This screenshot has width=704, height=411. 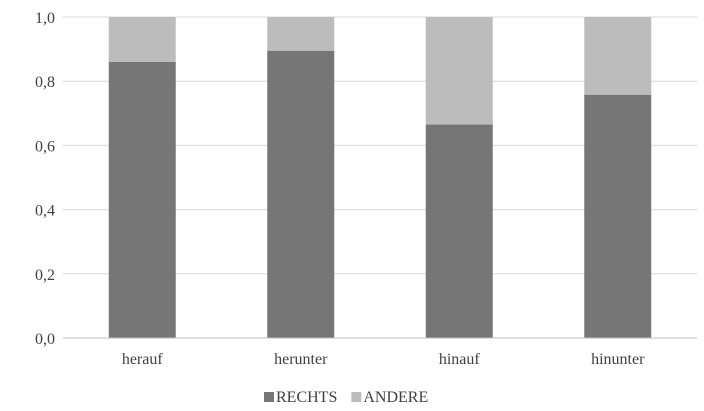 What do you see at coordinates (618, 359) in the screenshot?
I see `category-label: hinunter` at bounding box center [618, 359].